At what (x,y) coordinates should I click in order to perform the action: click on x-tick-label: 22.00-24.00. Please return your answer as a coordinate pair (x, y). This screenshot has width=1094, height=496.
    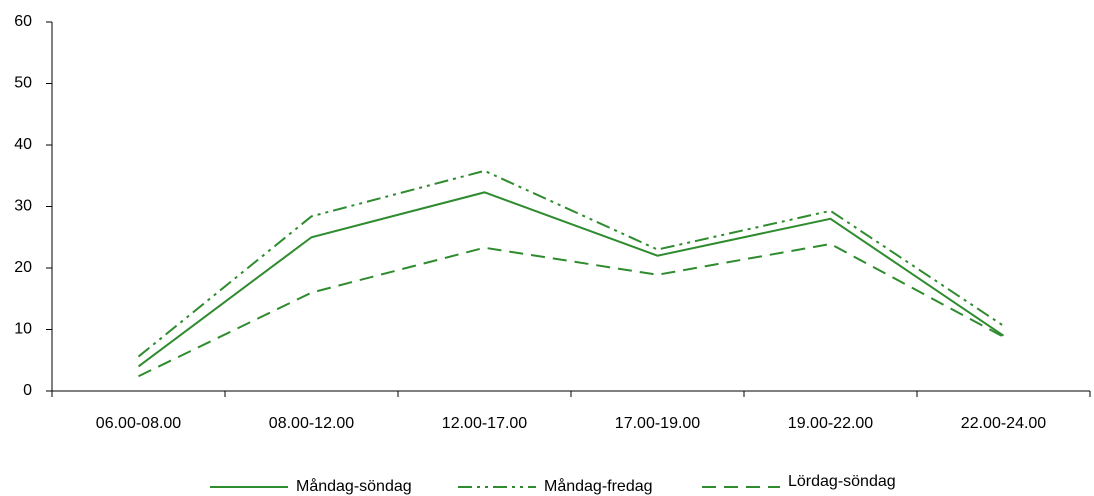
    Looking at the image, I should click on (1004, 423).